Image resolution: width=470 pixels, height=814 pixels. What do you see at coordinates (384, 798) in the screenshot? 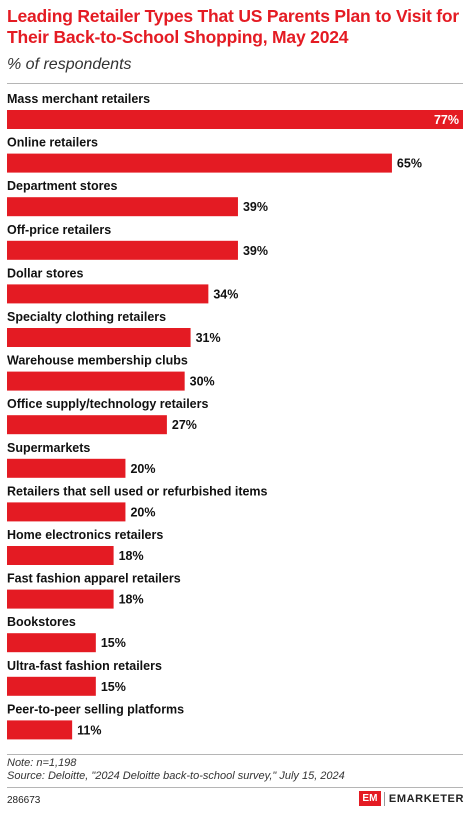
I see `logo-separator` at bounding box center [384, 798].